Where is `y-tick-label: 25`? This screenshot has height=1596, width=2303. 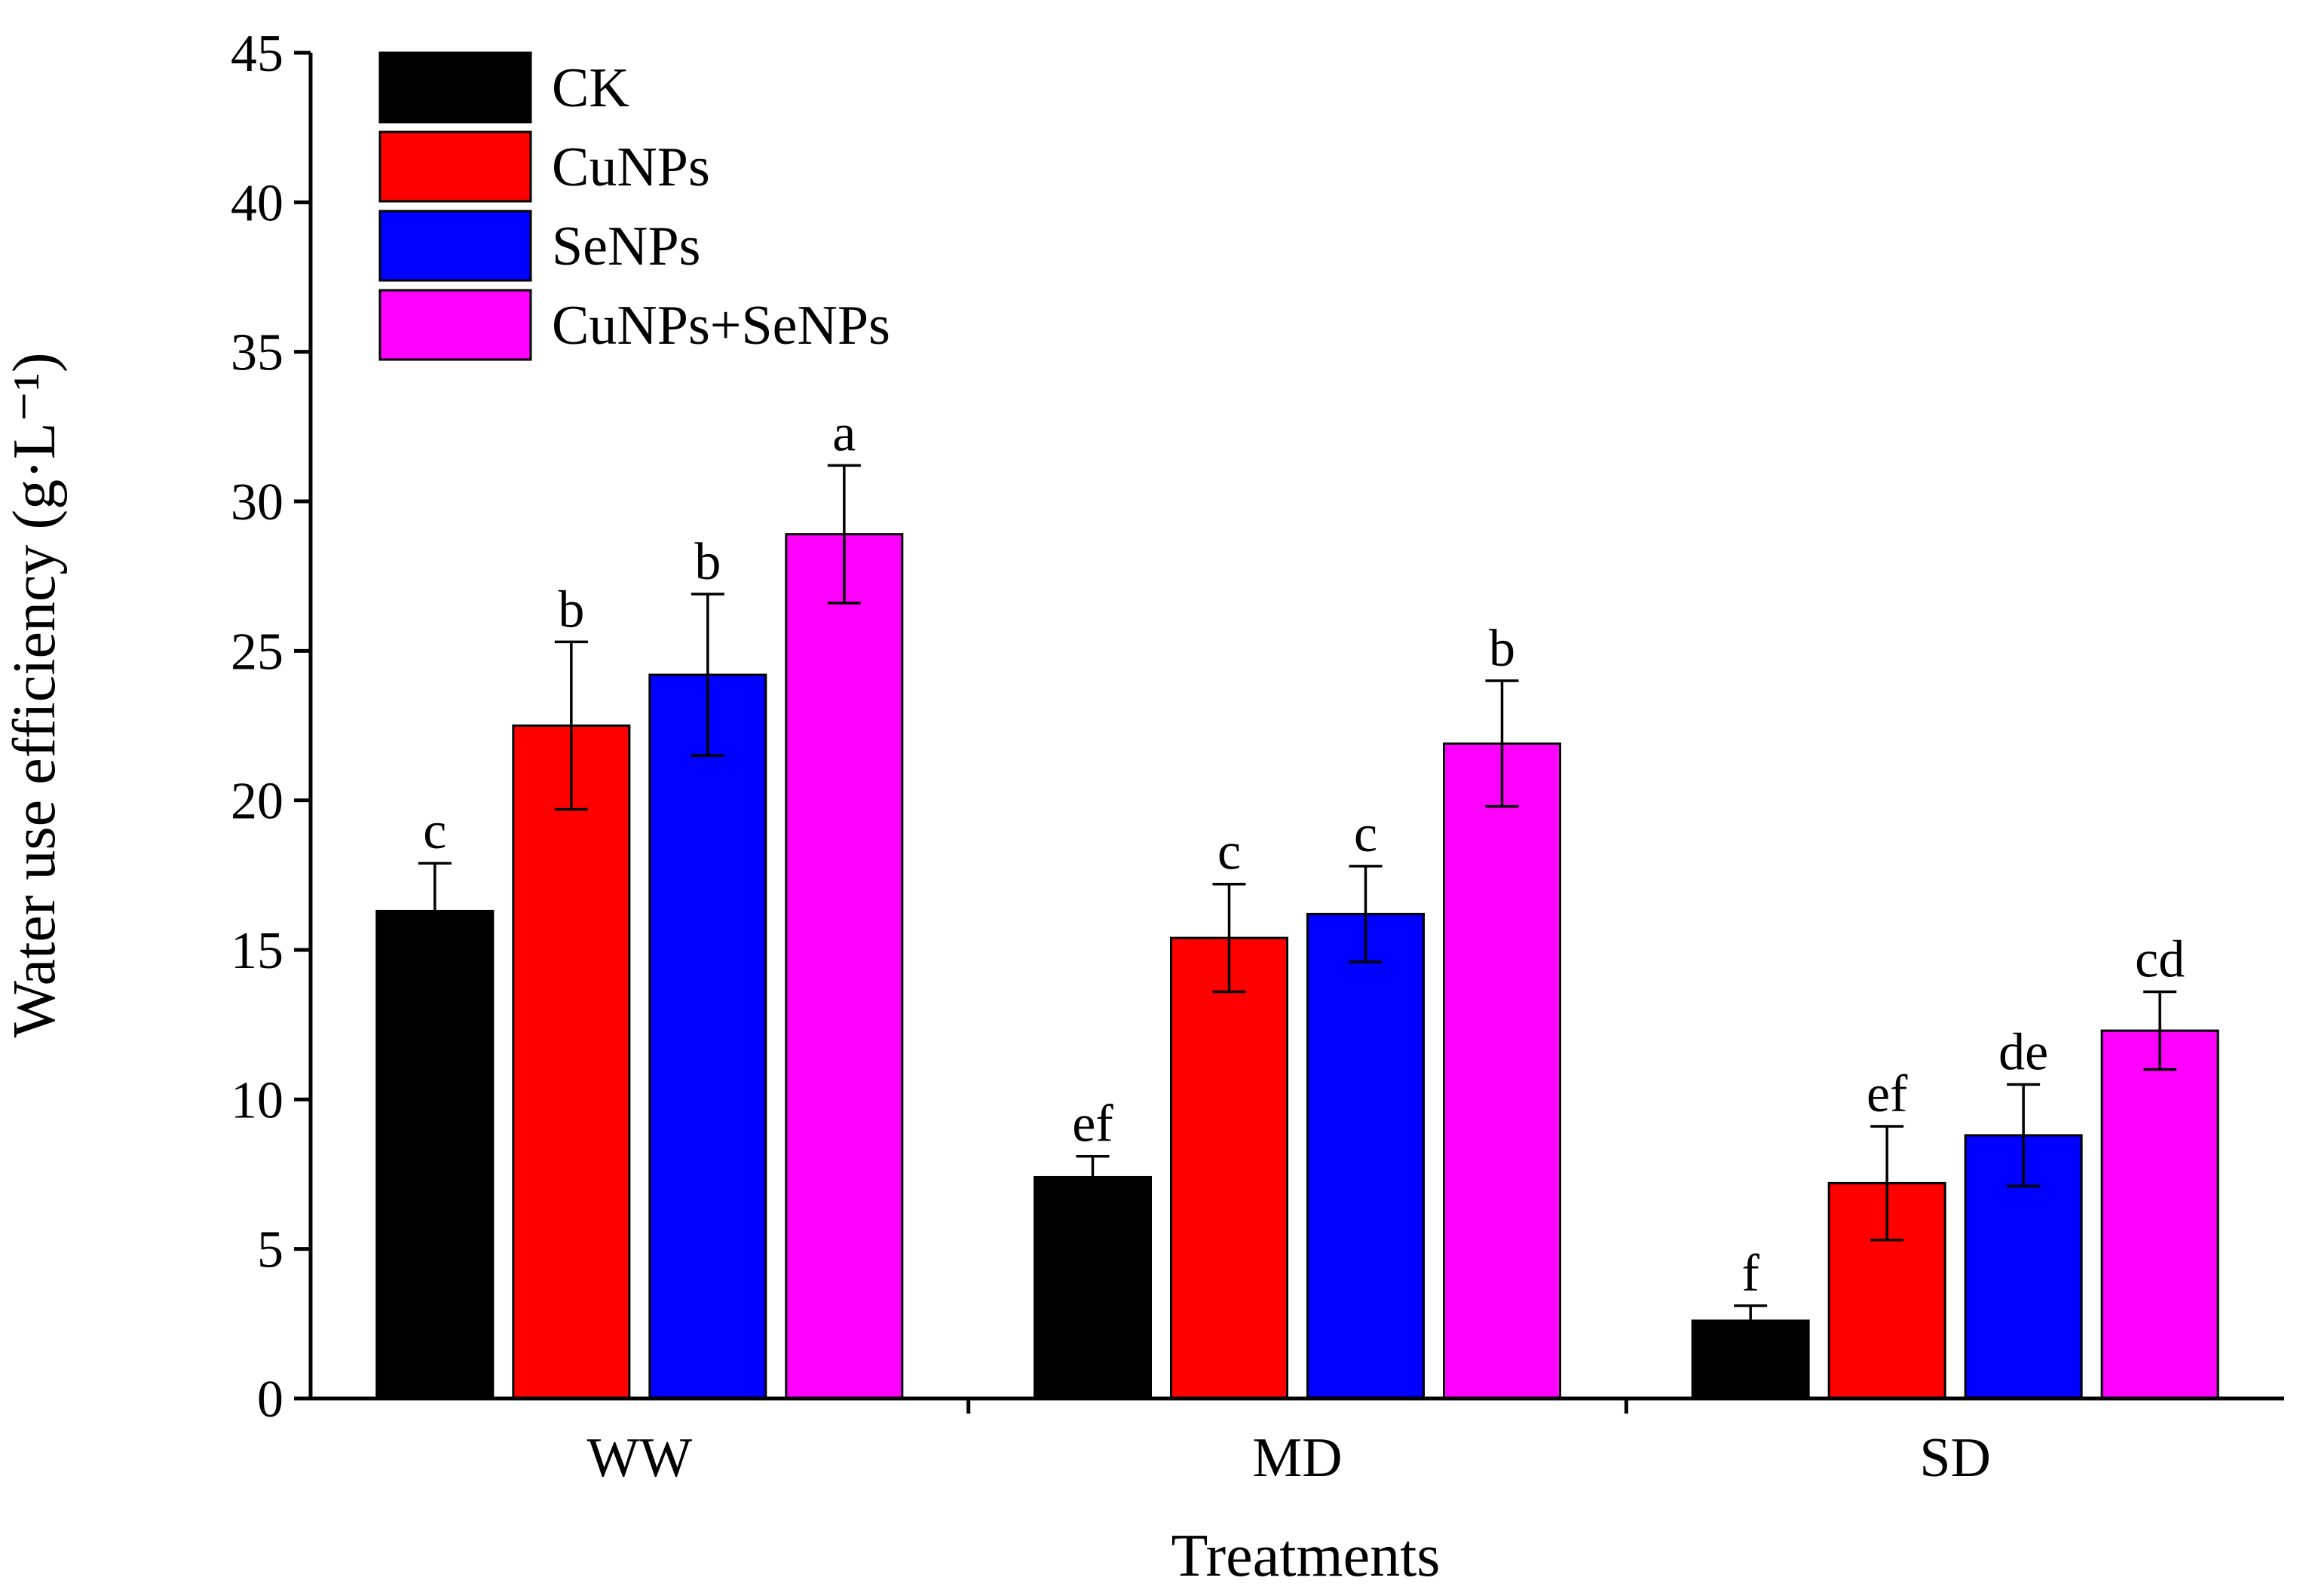 y-tick-label: 25 is located at coordinates (257, 652).